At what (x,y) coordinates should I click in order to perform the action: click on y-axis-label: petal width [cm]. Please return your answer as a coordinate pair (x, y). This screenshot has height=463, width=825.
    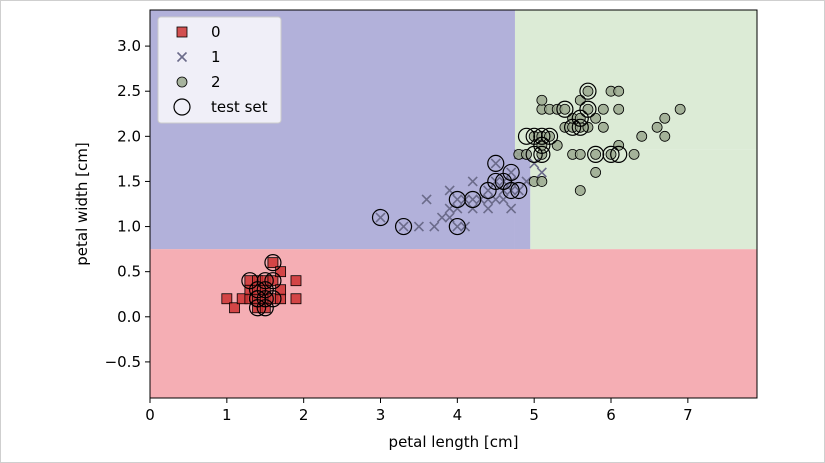
    Looking at the image, I should click on (82, 203).